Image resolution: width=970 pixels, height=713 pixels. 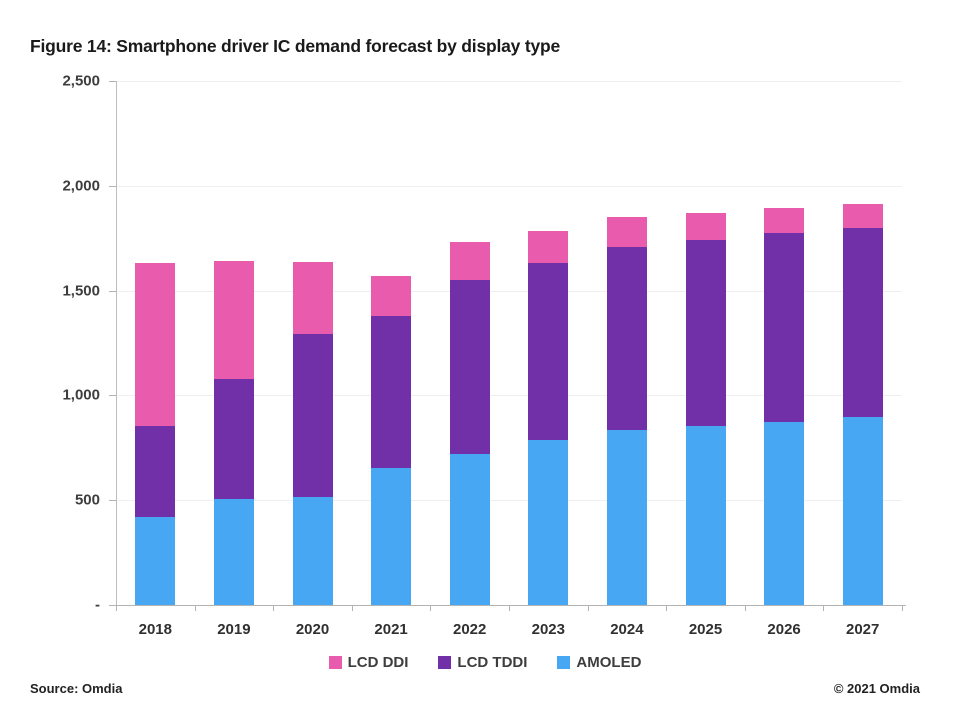 What do you see at coordinates (627, 629) in the screenshot?
I see `x-axis-label-2024: 2024` at bounding box center [627, 629].